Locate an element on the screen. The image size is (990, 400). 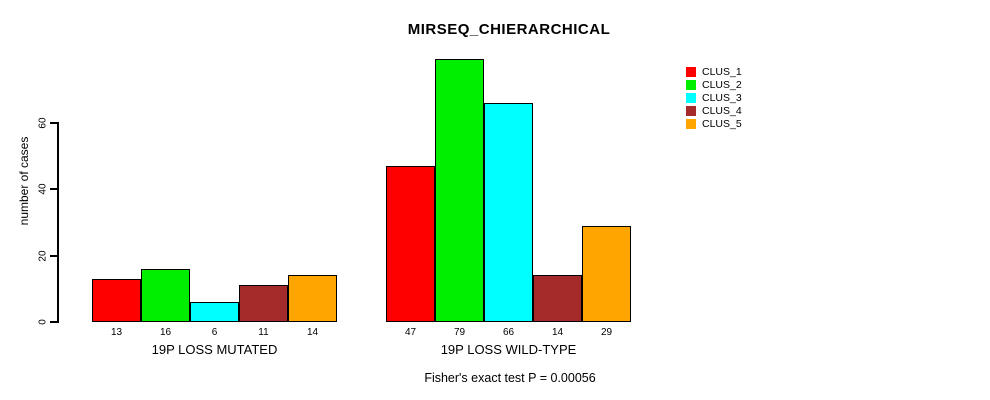
bar-value-label: 16 is located at coordinates (165, 332).